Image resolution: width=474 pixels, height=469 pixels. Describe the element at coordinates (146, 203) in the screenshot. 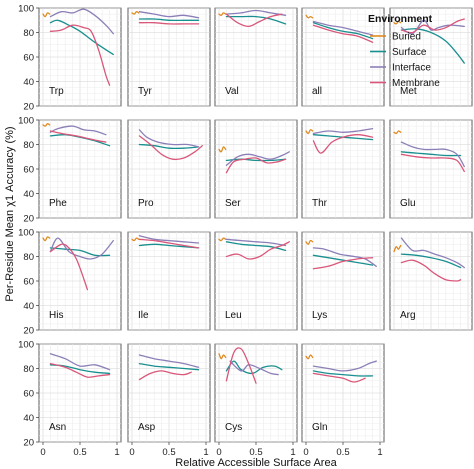

I see `panel-label: Pro` at that location.